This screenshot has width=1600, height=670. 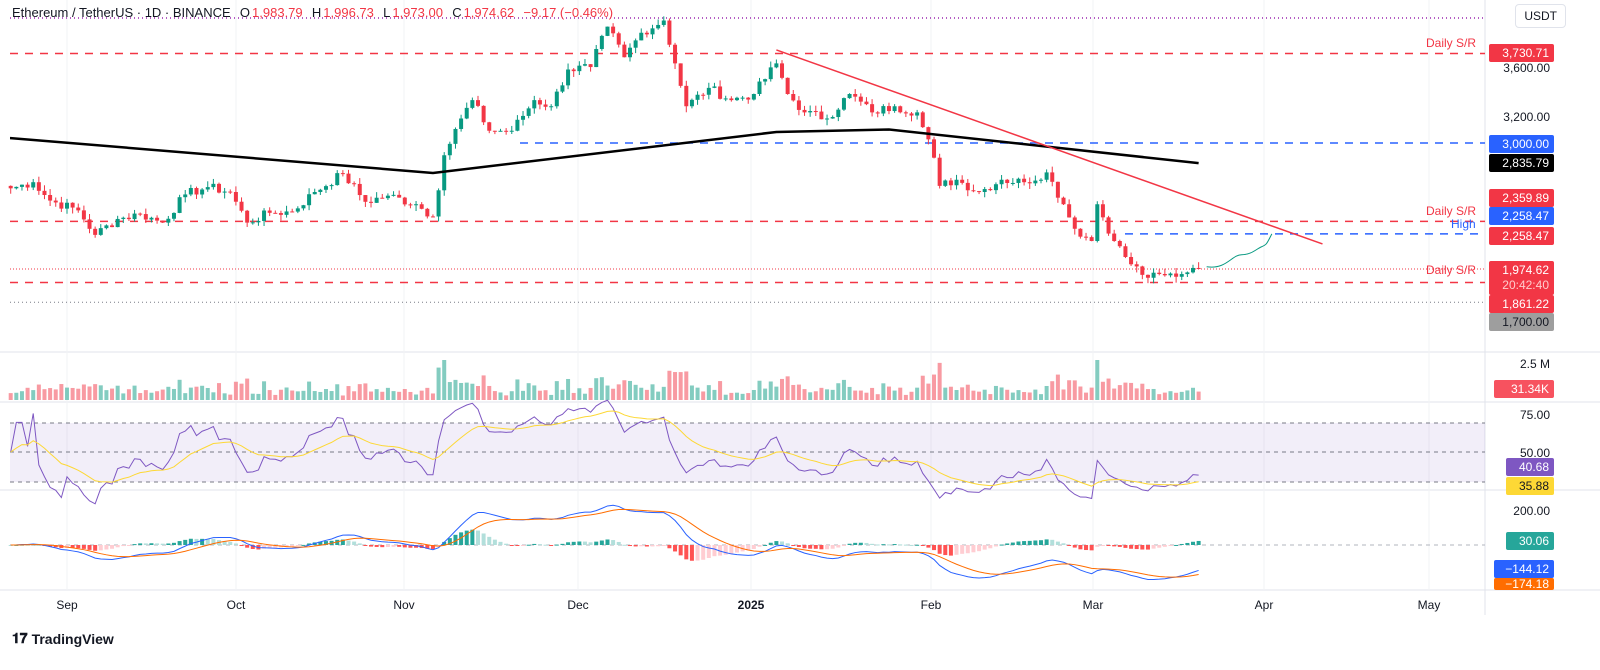 I want to click on low-label: 1,700.00, so click(x=1521, y=322).